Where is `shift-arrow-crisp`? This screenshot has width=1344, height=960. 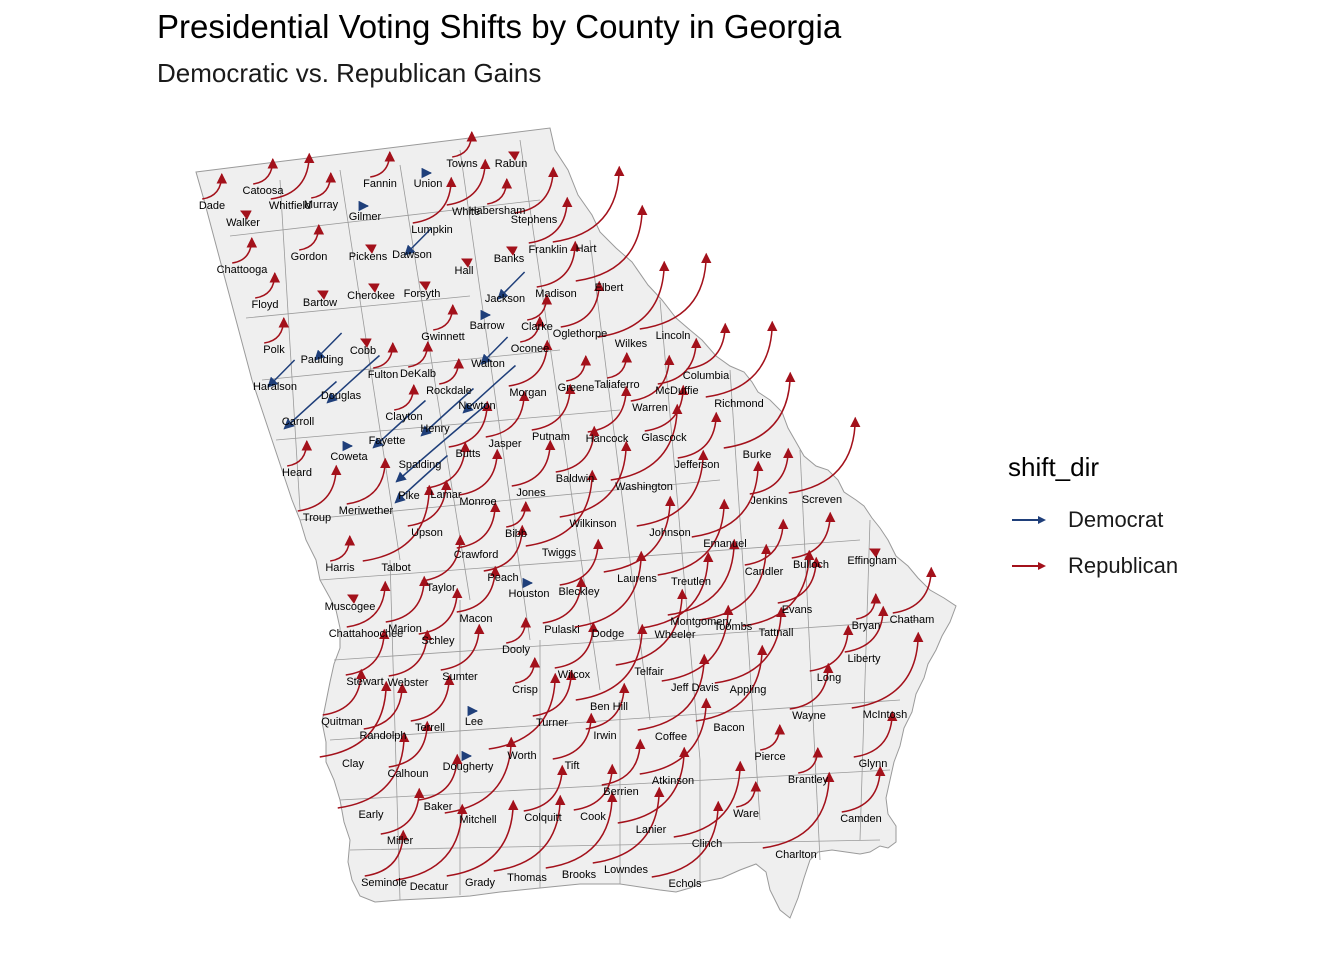
shift-arrow-crisp is located at coordinates (528, 670).